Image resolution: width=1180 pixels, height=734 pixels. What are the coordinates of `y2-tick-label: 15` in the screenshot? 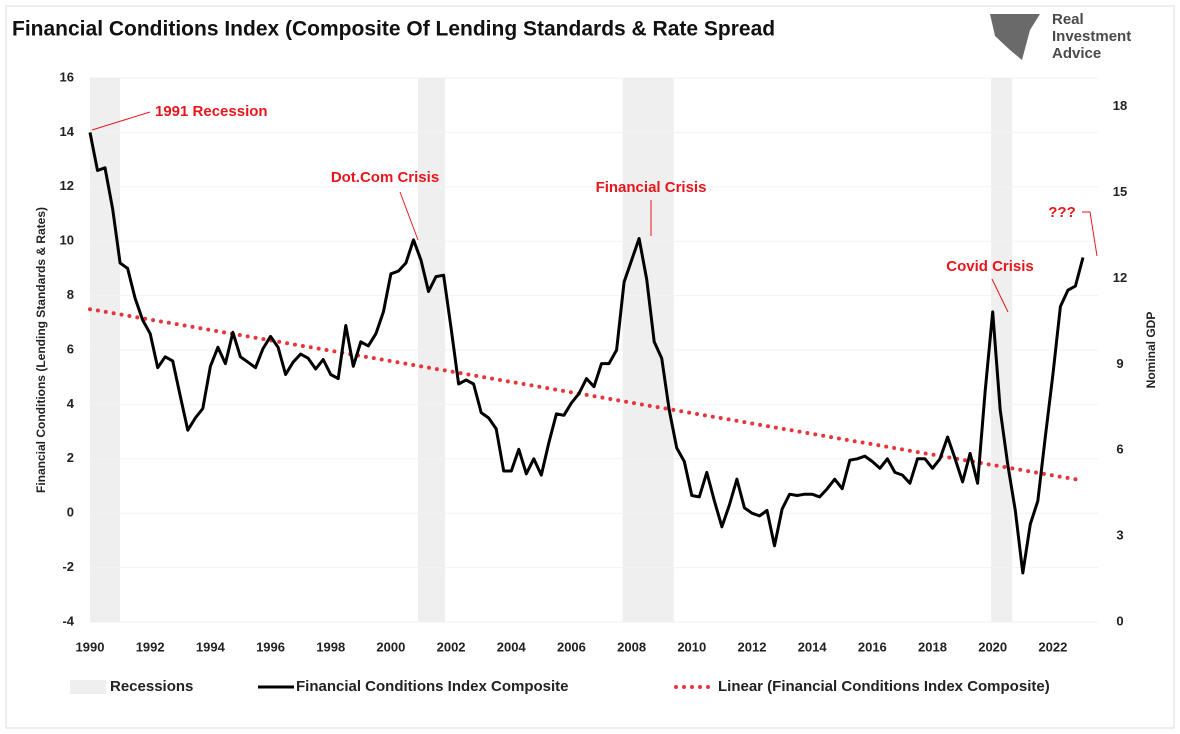 It's located at (1120, 191).